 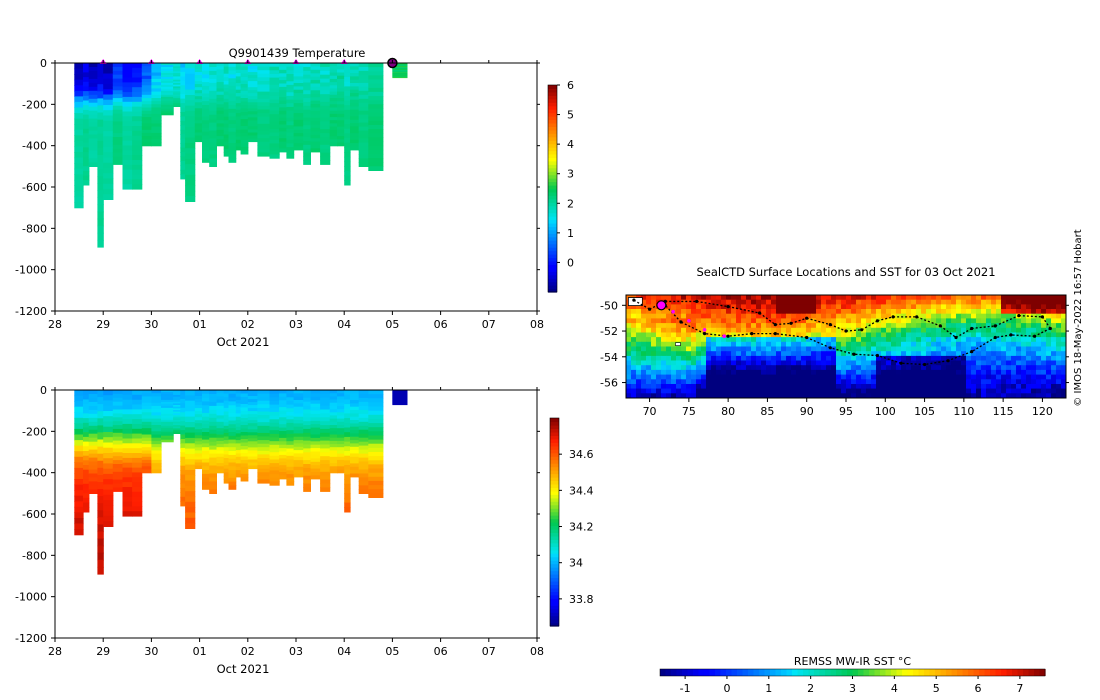 I want to click on map-x-tick-label: 120, so click(x=1042, y=411).